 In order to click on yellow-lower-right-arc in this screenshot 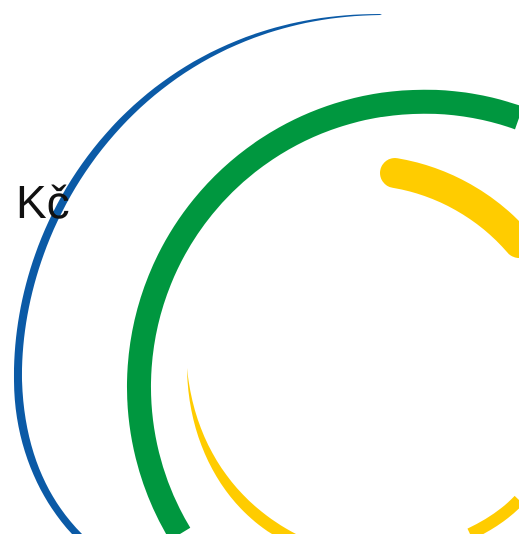, I will do `click(494, 517)`.